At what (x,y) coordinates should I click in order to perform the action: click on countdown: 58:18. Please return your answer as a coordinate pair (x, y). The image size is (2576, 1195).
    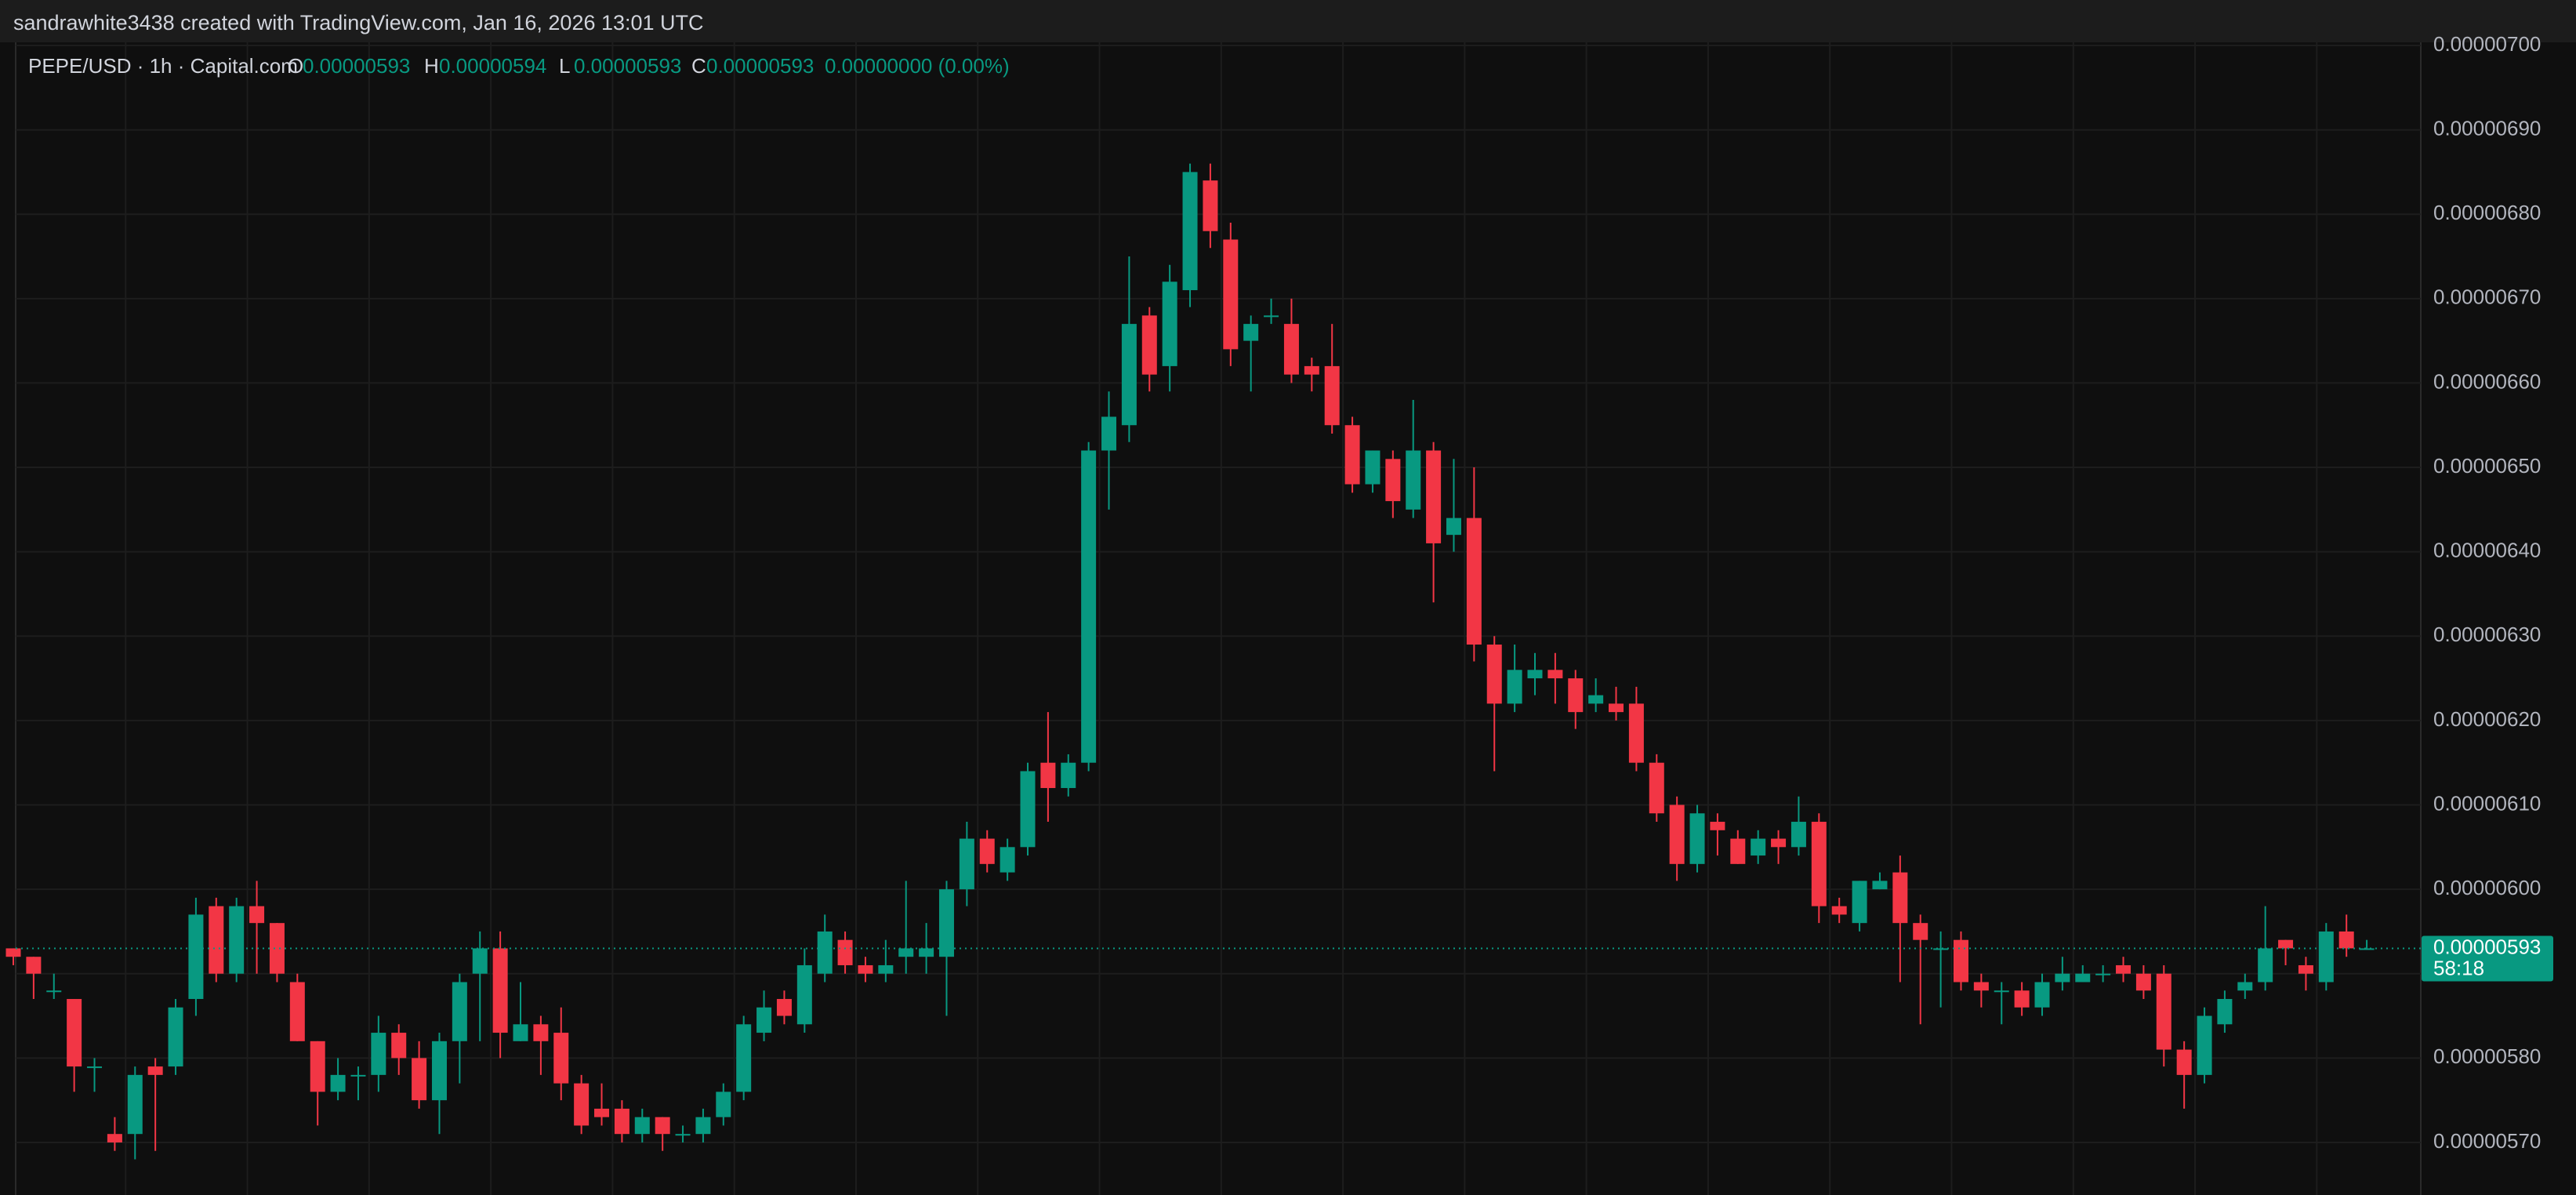
    Looking at the image, I should click on (2459, 968).